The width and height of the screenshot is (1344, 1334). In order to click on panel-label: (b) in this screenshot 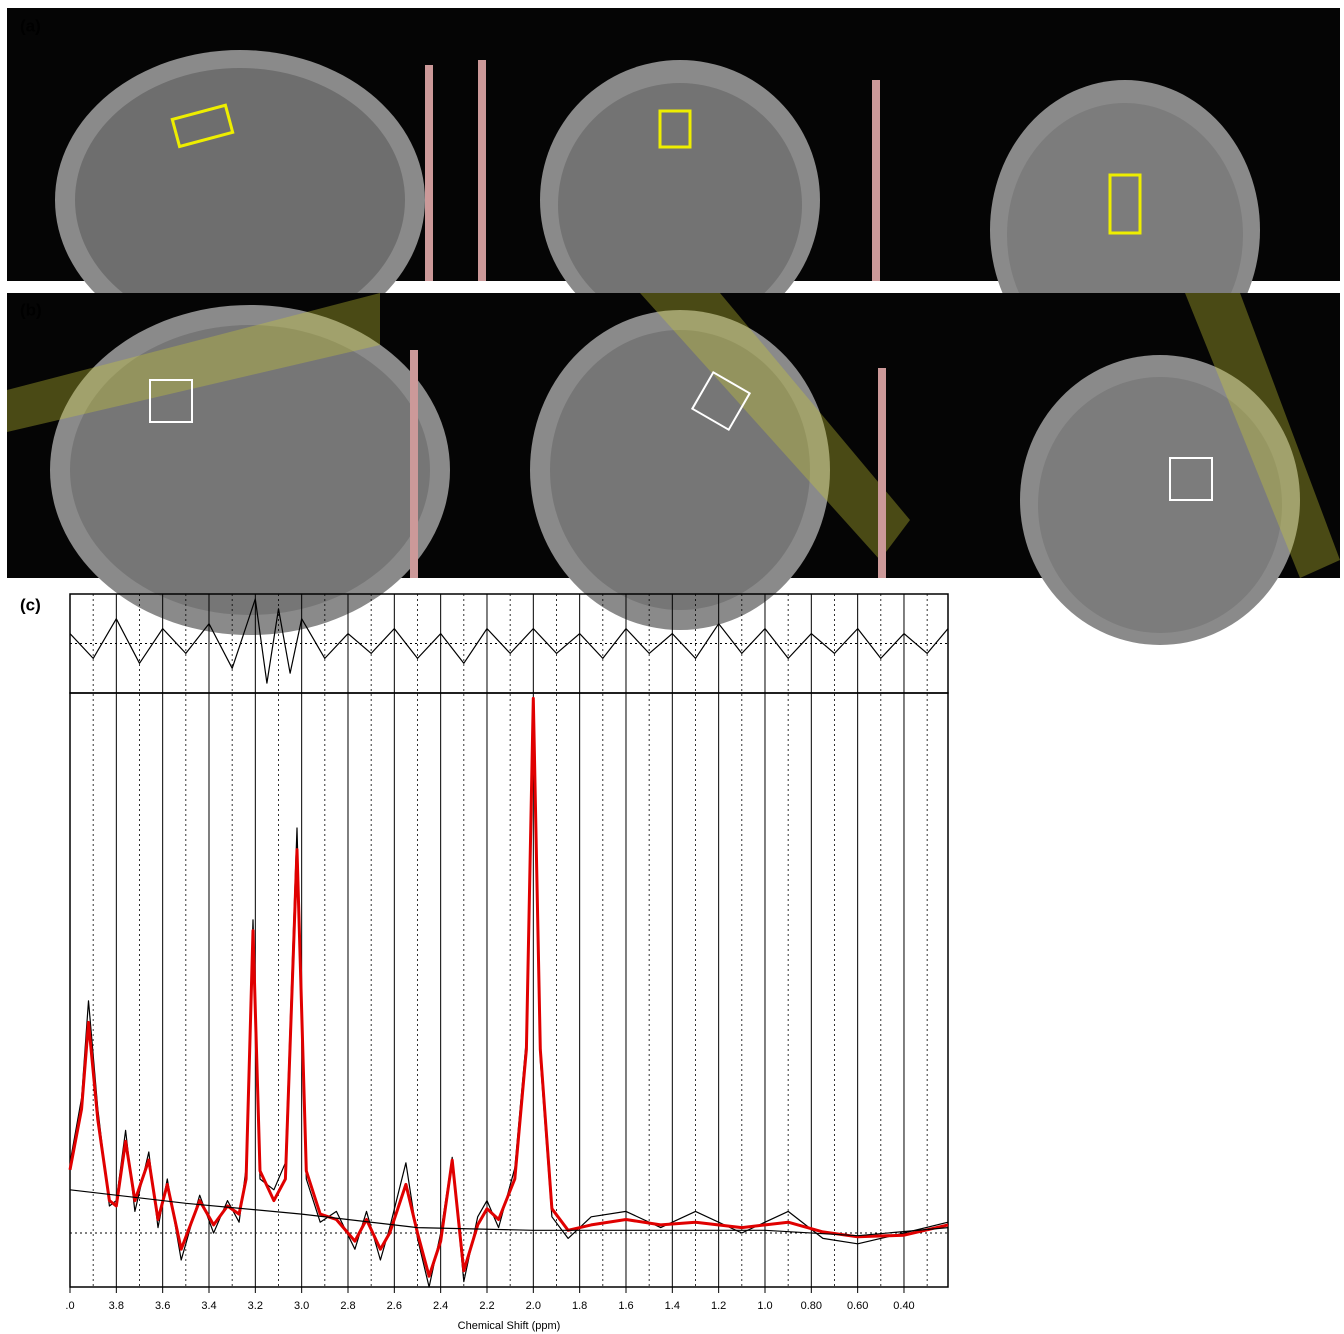, I will do `click(31, 309)`.